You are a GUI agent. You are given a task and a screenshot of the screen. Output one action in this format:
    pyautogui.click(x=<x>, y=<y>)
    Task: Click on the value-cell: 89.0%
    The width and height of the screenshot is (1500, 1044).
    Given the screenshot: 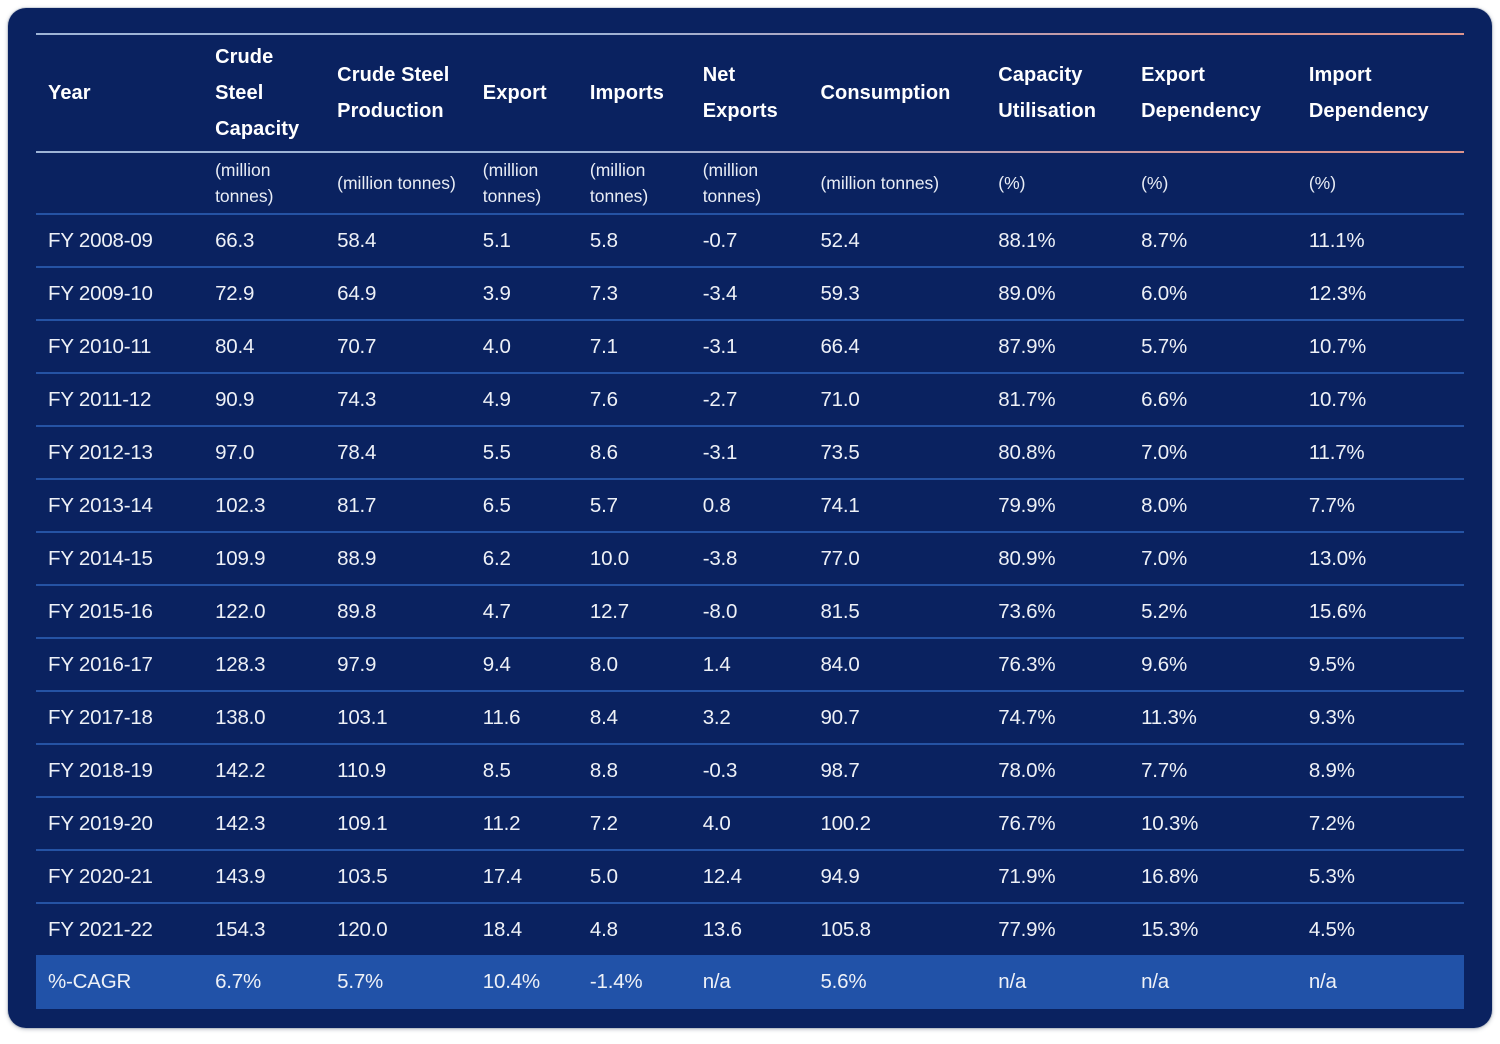 What is the action you would take?
    pyautogui.click(x=1027, y=293)
    